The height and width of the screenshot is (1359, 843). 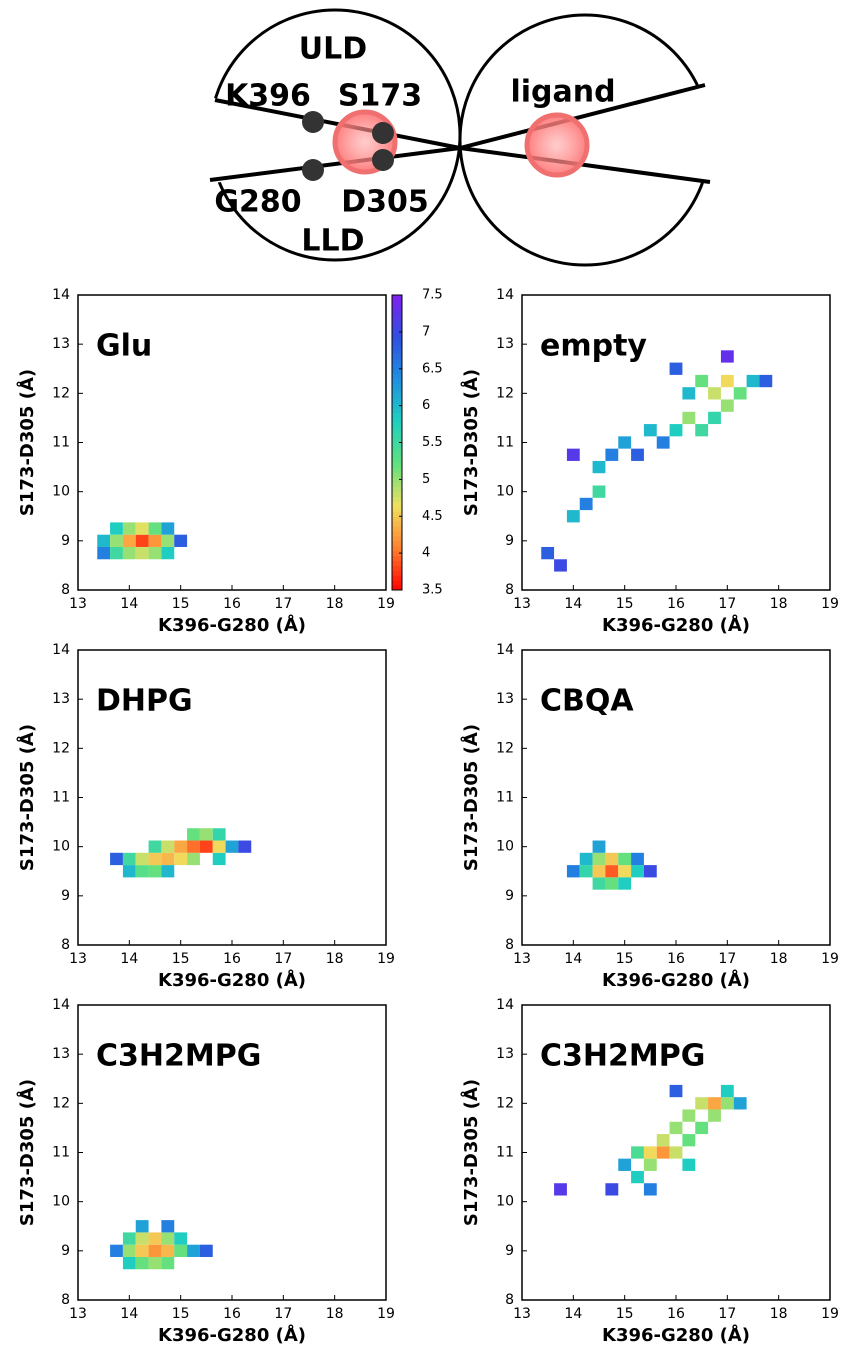 I want to click on panel-title: empty, so click(x=593, y=346).